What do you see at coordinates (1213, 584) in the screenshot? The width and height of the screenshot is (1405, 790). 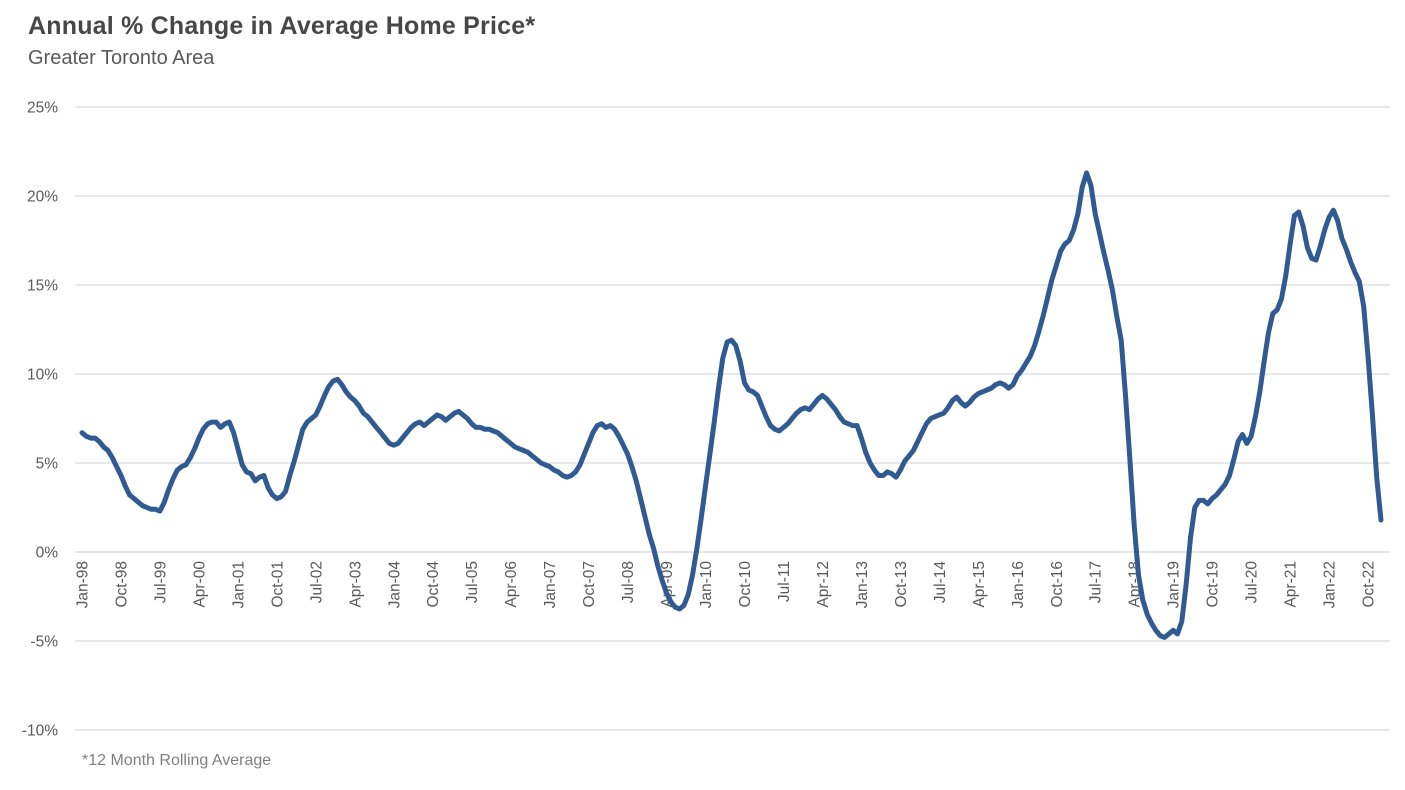 I see `x-axis-tick-label: Oct-19` at bounding box center [1213, 584].